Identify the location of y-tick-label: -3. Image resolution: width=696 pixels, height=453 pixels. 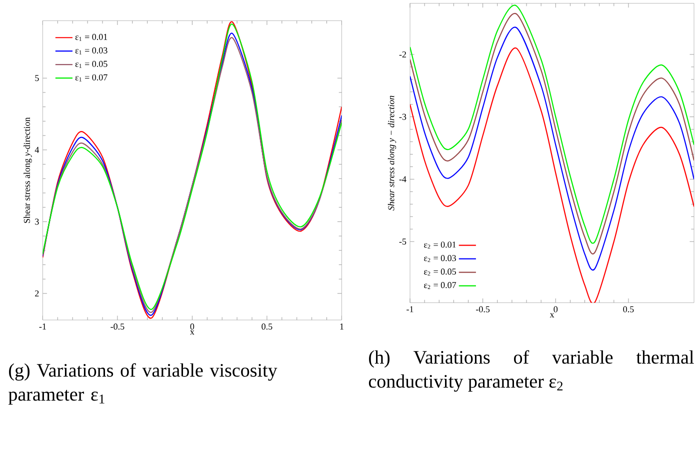
(402, 117).